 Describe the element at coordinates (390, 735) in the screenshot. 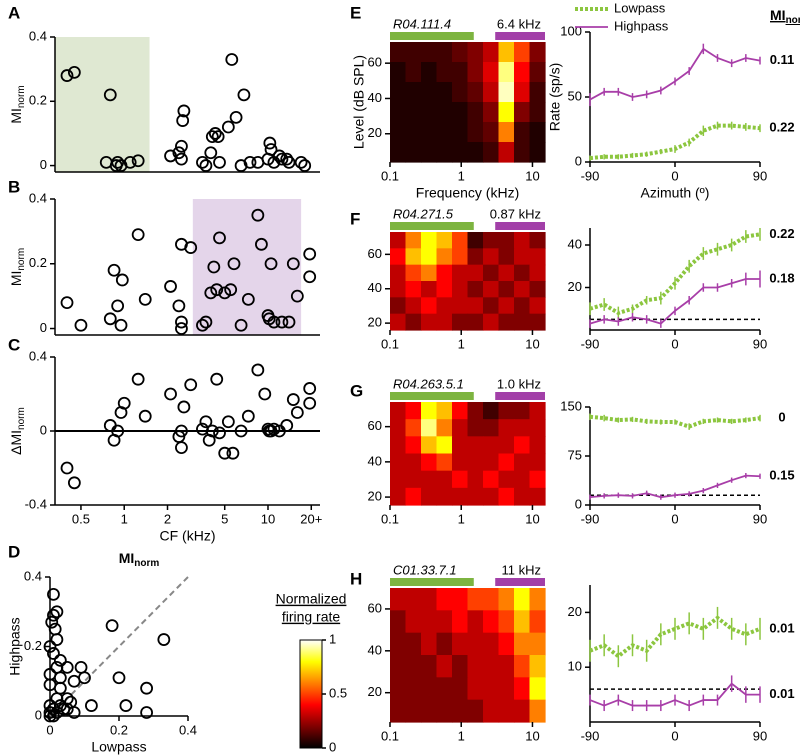

I see `x-tick-label: 0.1` at that location.